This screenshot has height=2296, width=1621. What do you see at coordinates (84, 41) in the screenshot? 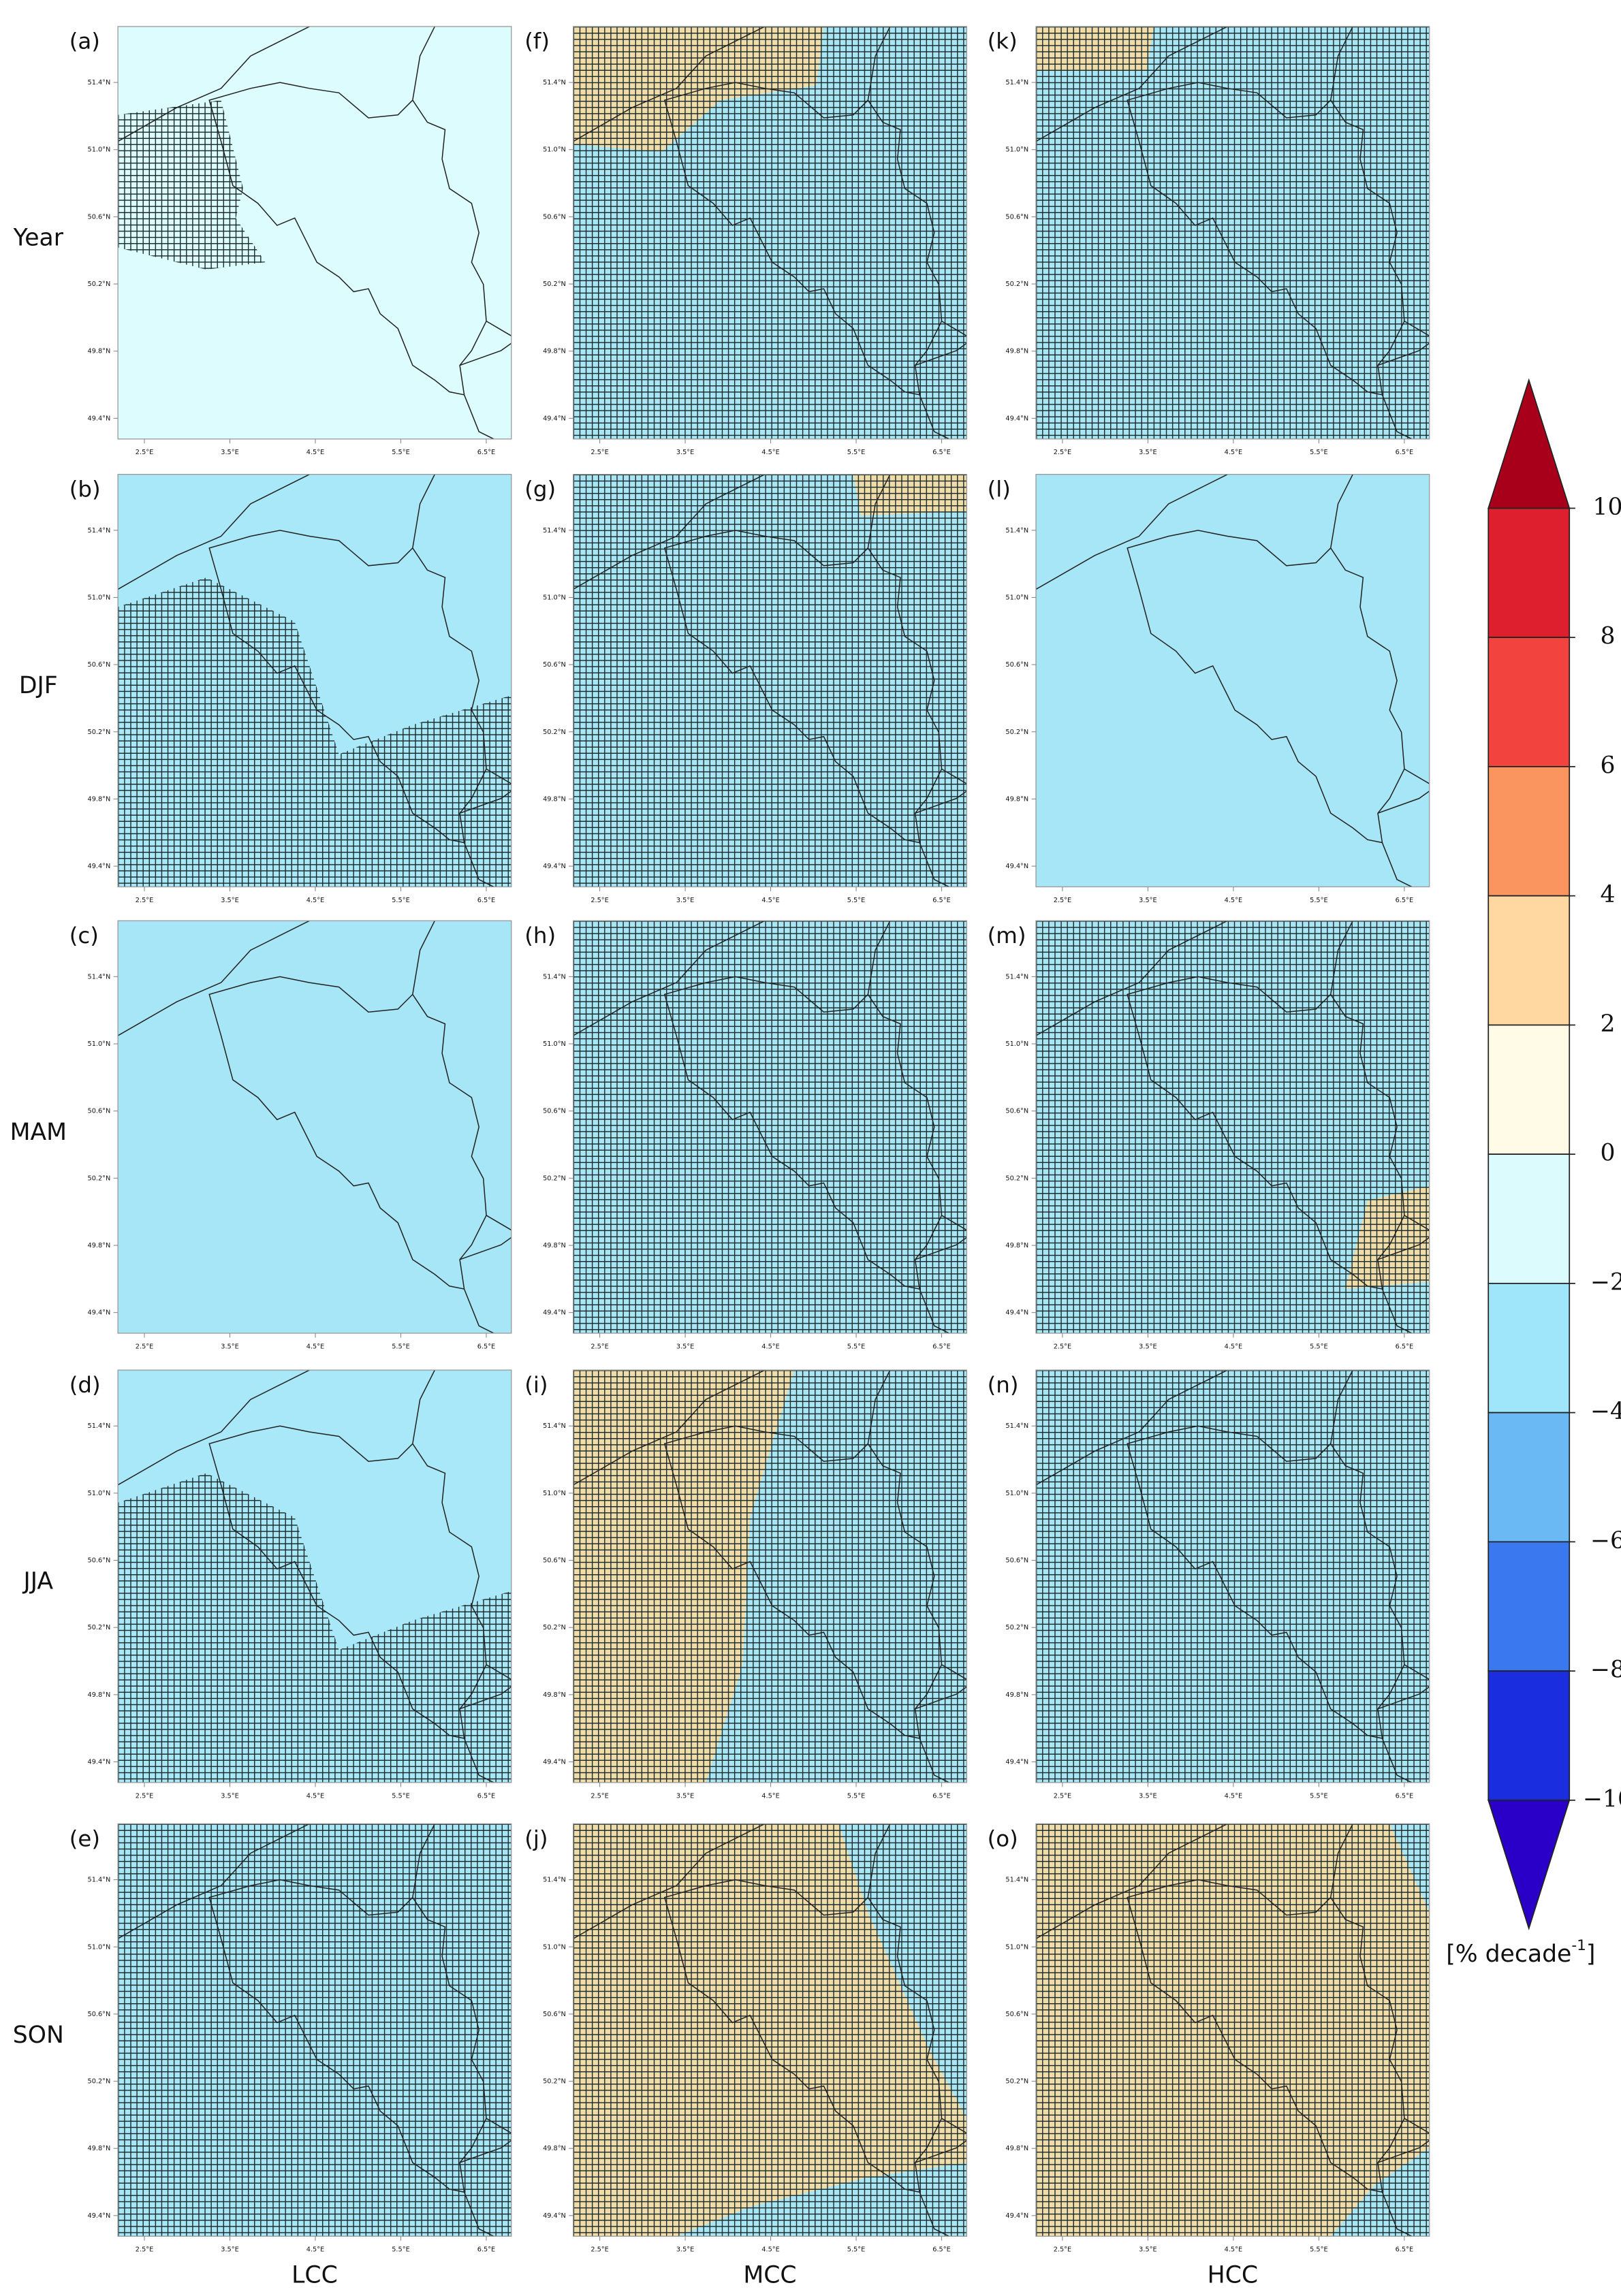
I see `panel-label: (a)` at bounding box center [84, 41].